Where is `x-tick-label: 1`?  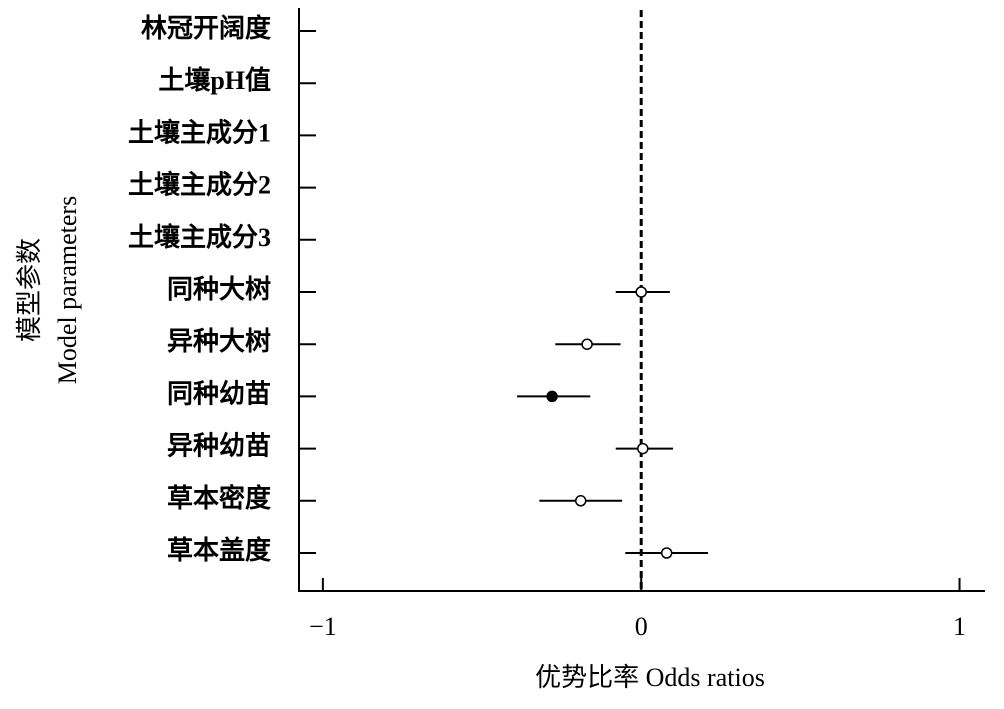
x-tick-label: 1 is located at coordinates (959, 626).